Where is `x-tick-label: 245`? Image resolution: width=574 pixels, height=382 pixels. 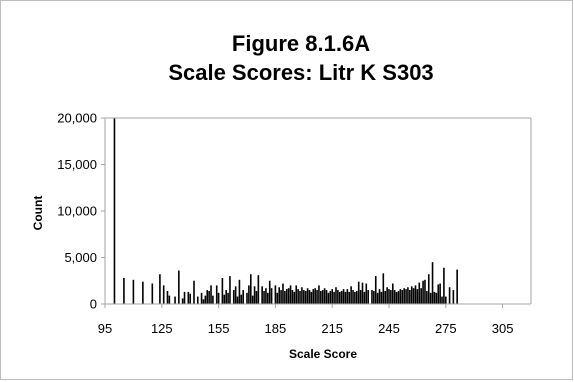 x-tick-label: 245 is located at coordinates (389, 328).